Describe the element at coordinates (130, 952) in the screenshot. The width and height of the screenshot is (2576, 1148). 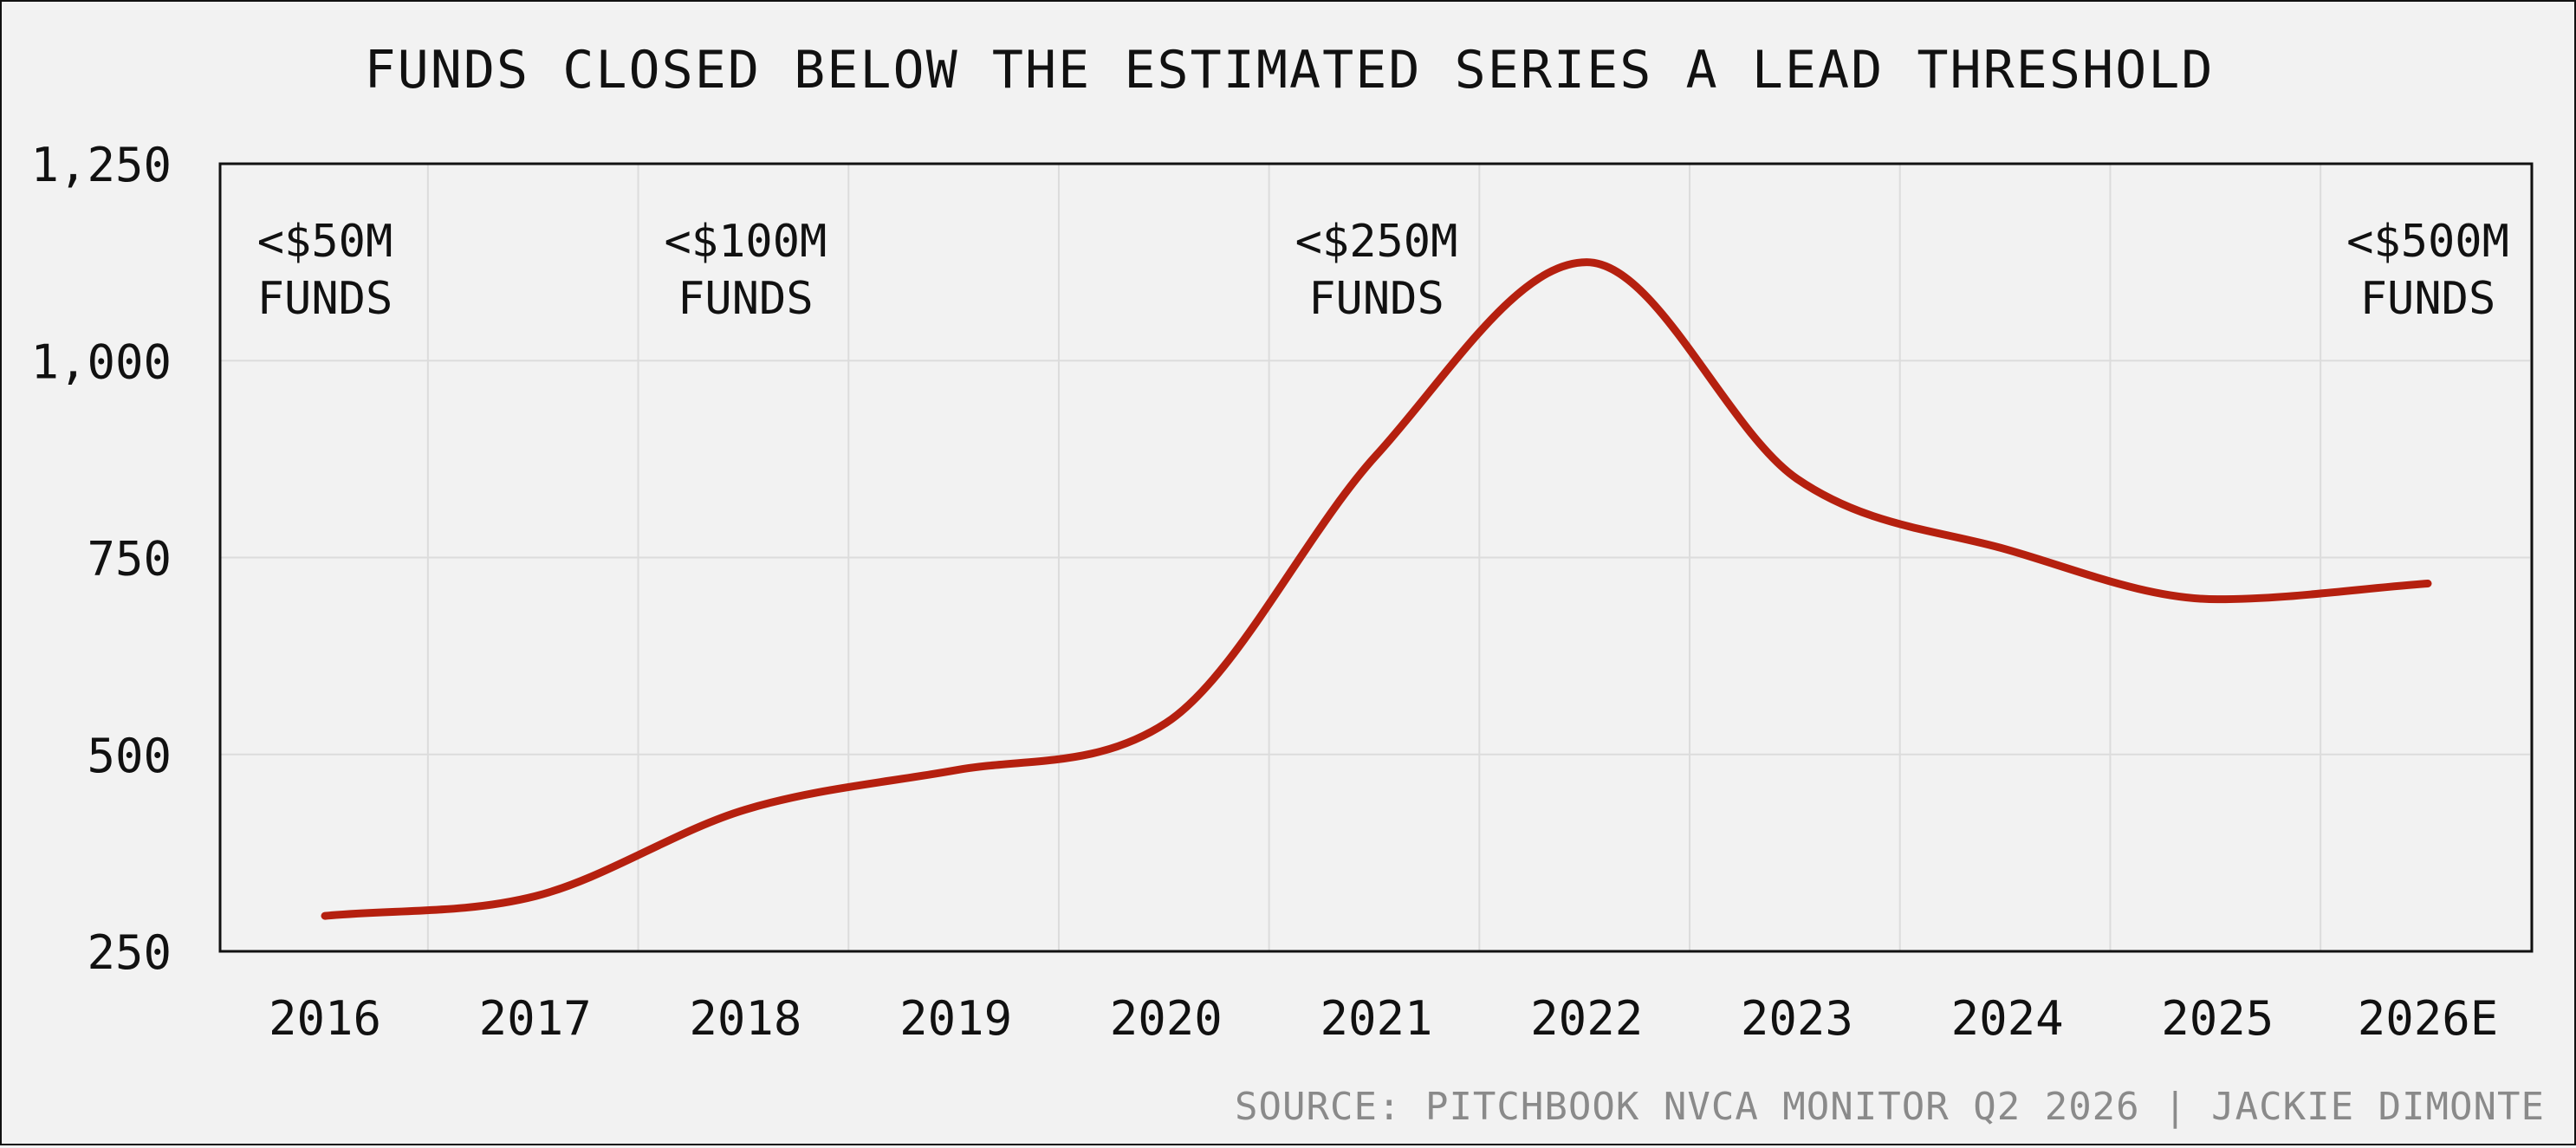
I see `y-tick-label: 250` at that location.